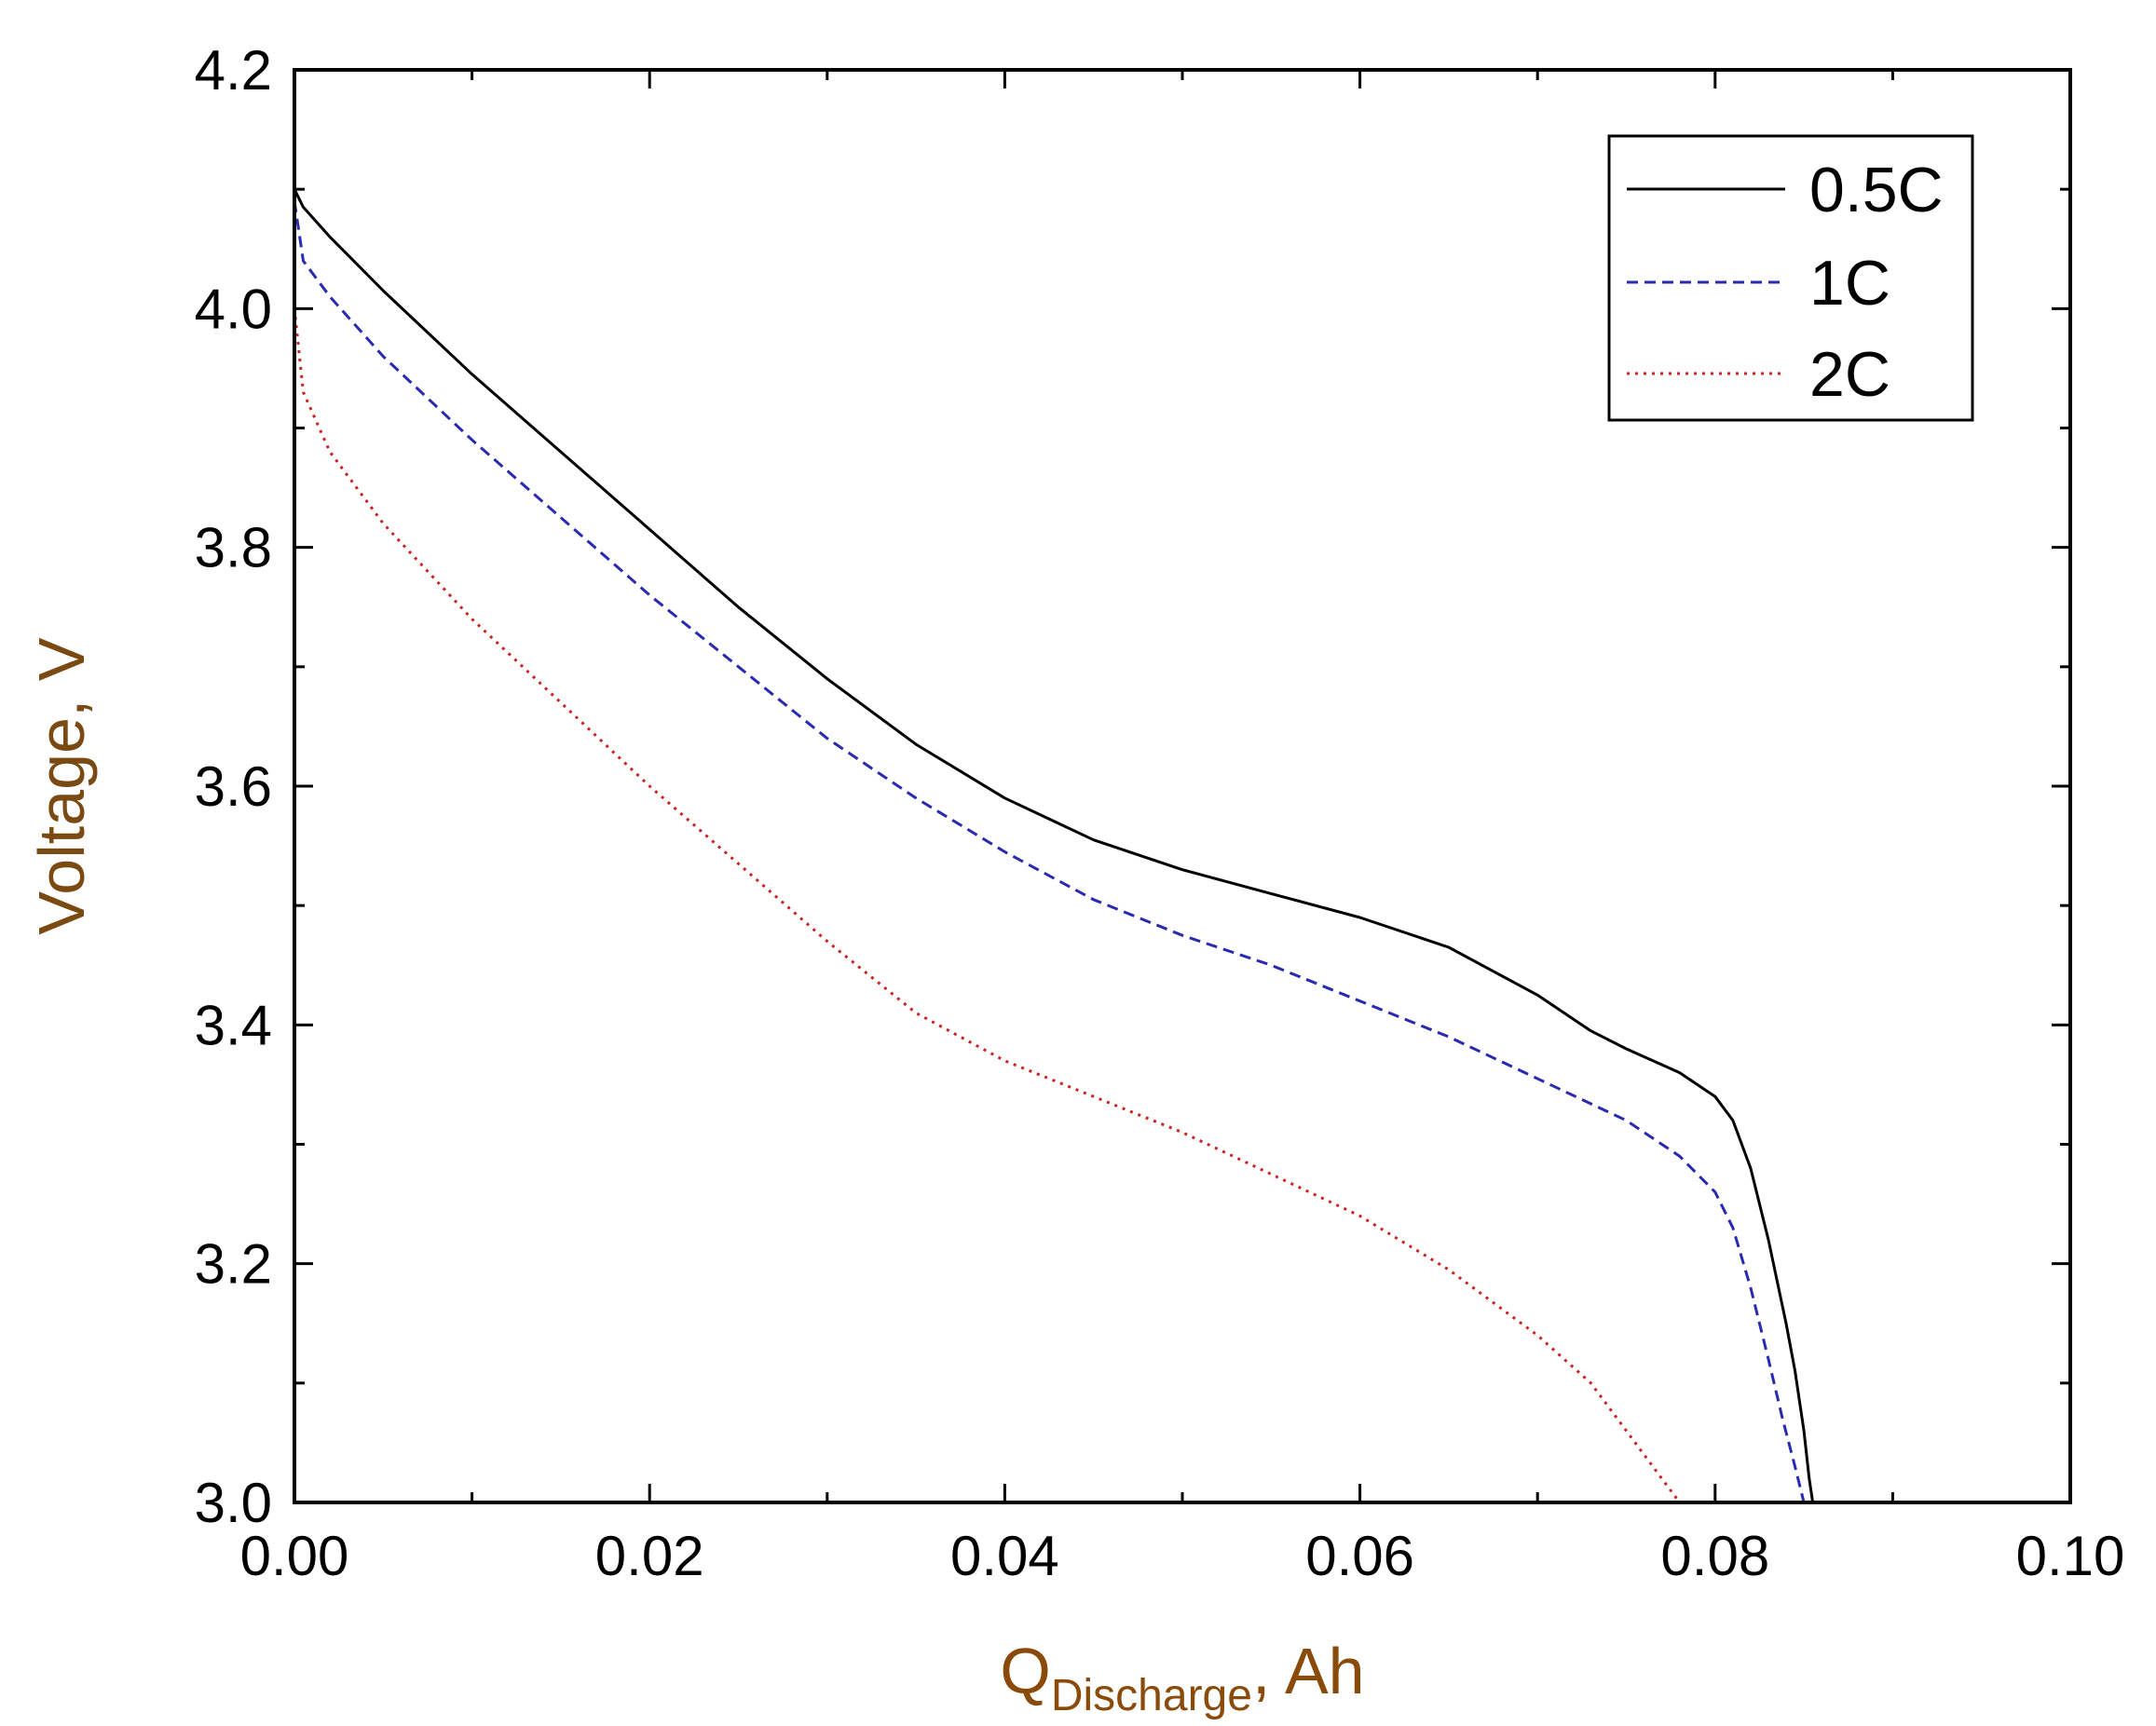  Describe the element at coordinates (1025, 1671) in the screenshot. I see `x-axis-title-main: Q` at that location.